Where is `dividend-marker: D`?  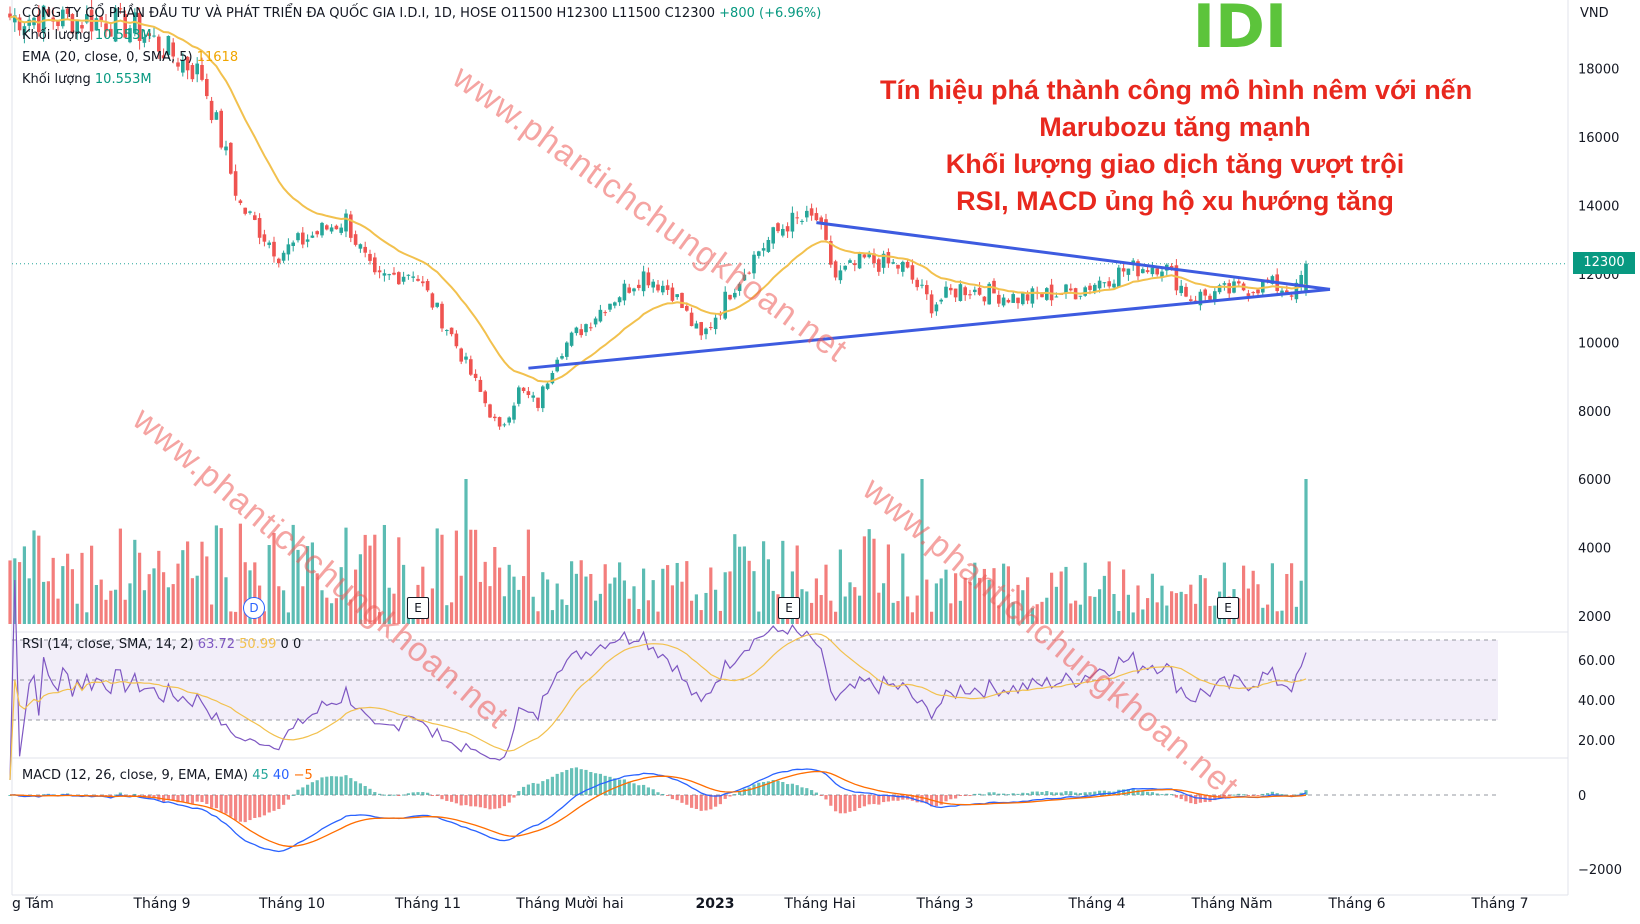 dividend-marker: D is located at coordinates (254, 608).